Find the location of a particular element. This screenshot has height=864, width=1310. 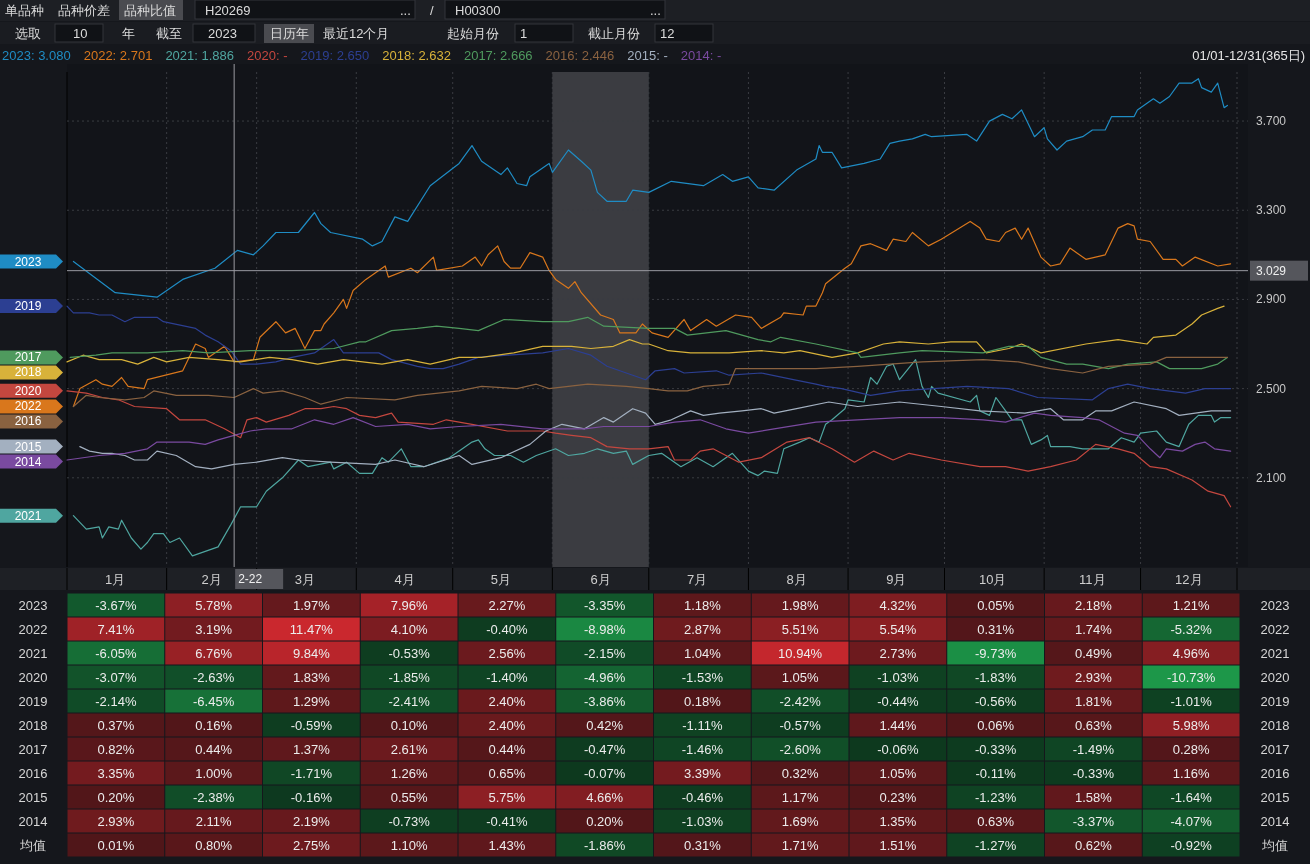

data-label: -1.83% is located at coordinates (996, 677).